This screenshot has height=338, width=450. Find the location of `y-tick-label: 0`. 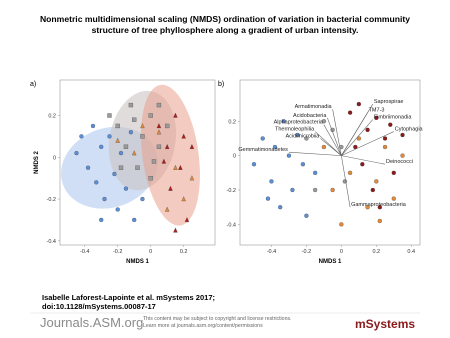

y-tick-label: 0 is located at coordinates (54, 158).